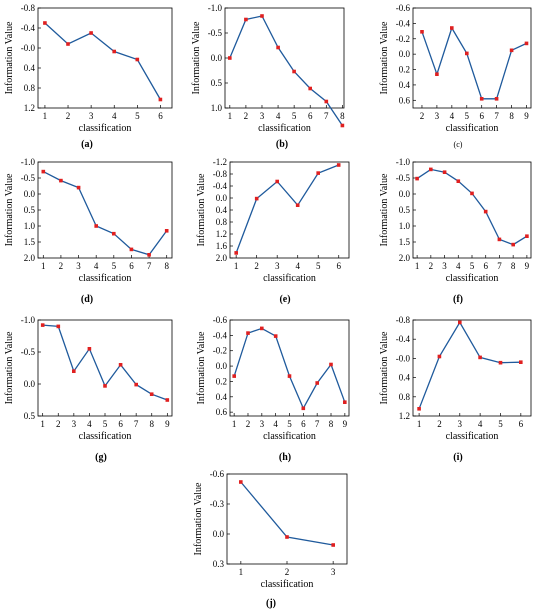 The width and height of the screenshot is (550, 614). What do you see at coordinates (331, 424) in the screenshot?
I see `x-tick-label: 8` at bounding box center [331, 424].